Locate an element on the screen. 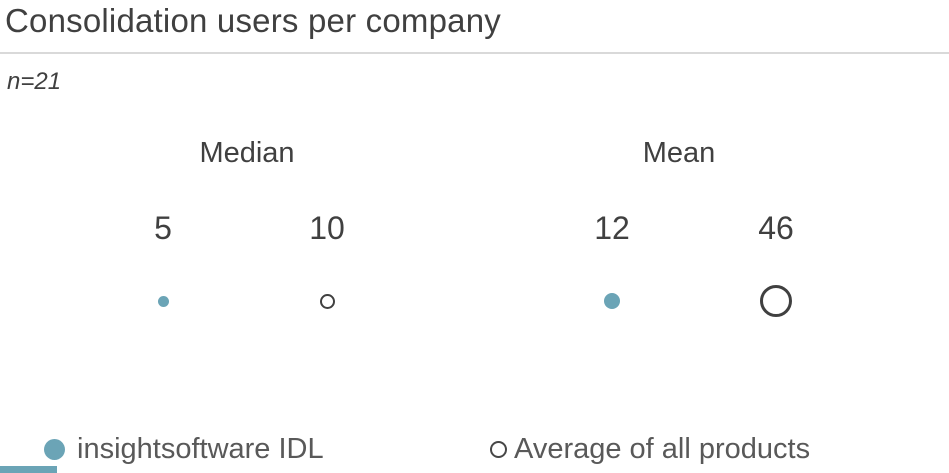 This screenshot has height=473, width=949. value-label-median-average: 10 is located at coordinates (327, 228).